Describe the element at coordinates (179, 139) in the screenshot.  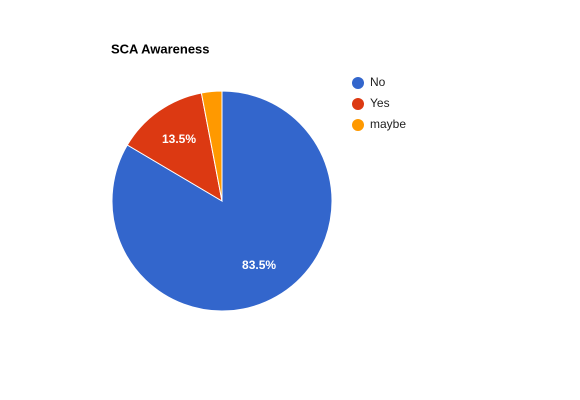
I see `data-label: 13.5%` at that location.